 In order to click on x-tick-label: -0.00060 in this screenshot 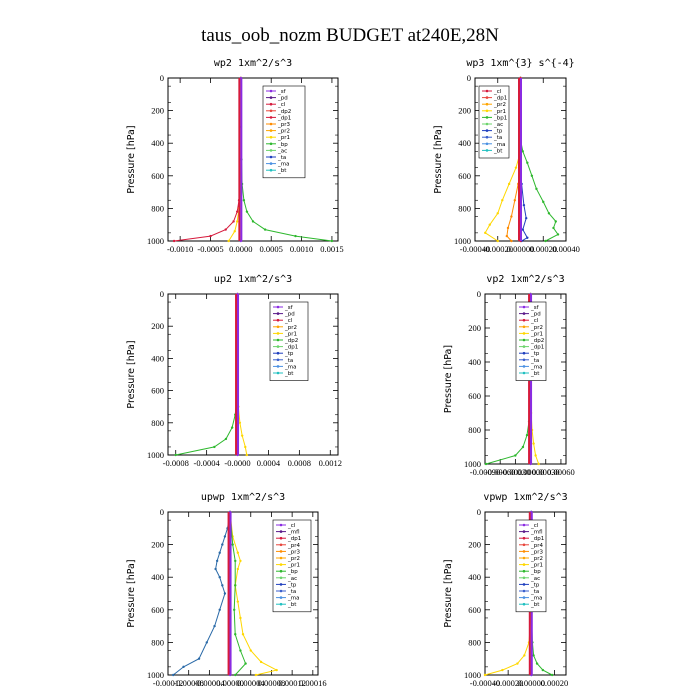, I will do `click(500, 472)`.